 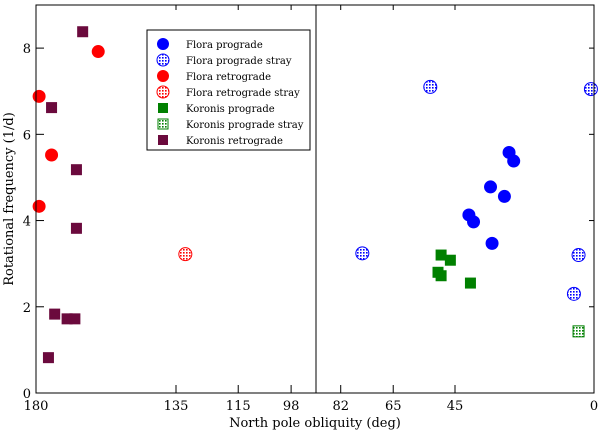 What do you see at coordinates (455, 406) in the screenshot?
I see `x-tick-label: 45` at bounding box center [455, 406].